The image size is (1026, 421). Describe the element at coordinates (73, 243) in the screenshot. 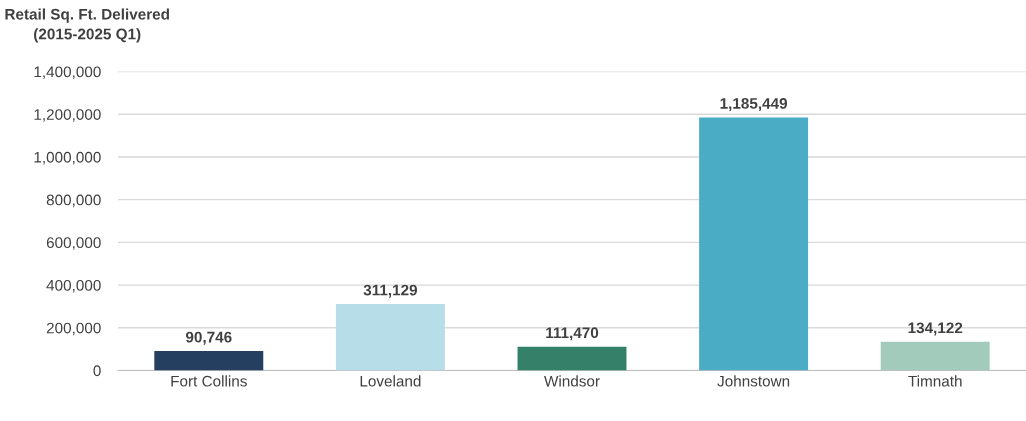

I see `y-tick-label: 600,000` at that location.